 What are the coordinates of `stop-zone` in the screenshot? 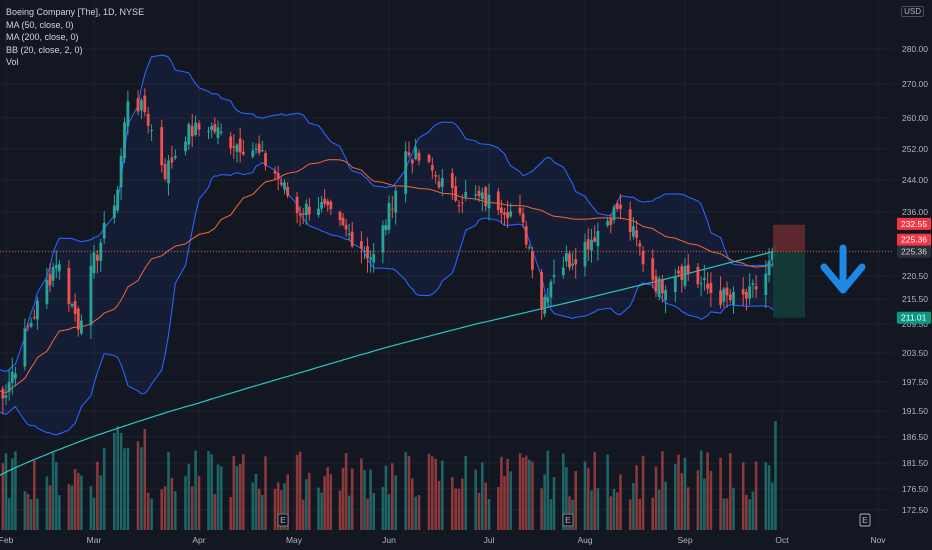 It's located at (789, 238).